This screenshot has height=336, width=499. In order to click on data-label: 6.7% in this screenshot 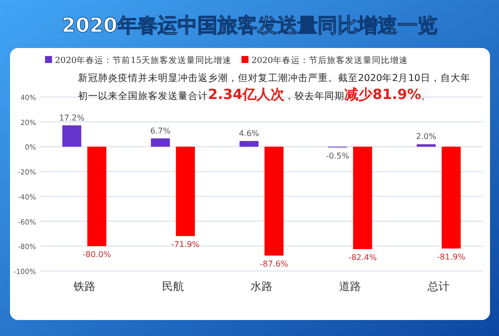, I will do `click(160, 131)`.